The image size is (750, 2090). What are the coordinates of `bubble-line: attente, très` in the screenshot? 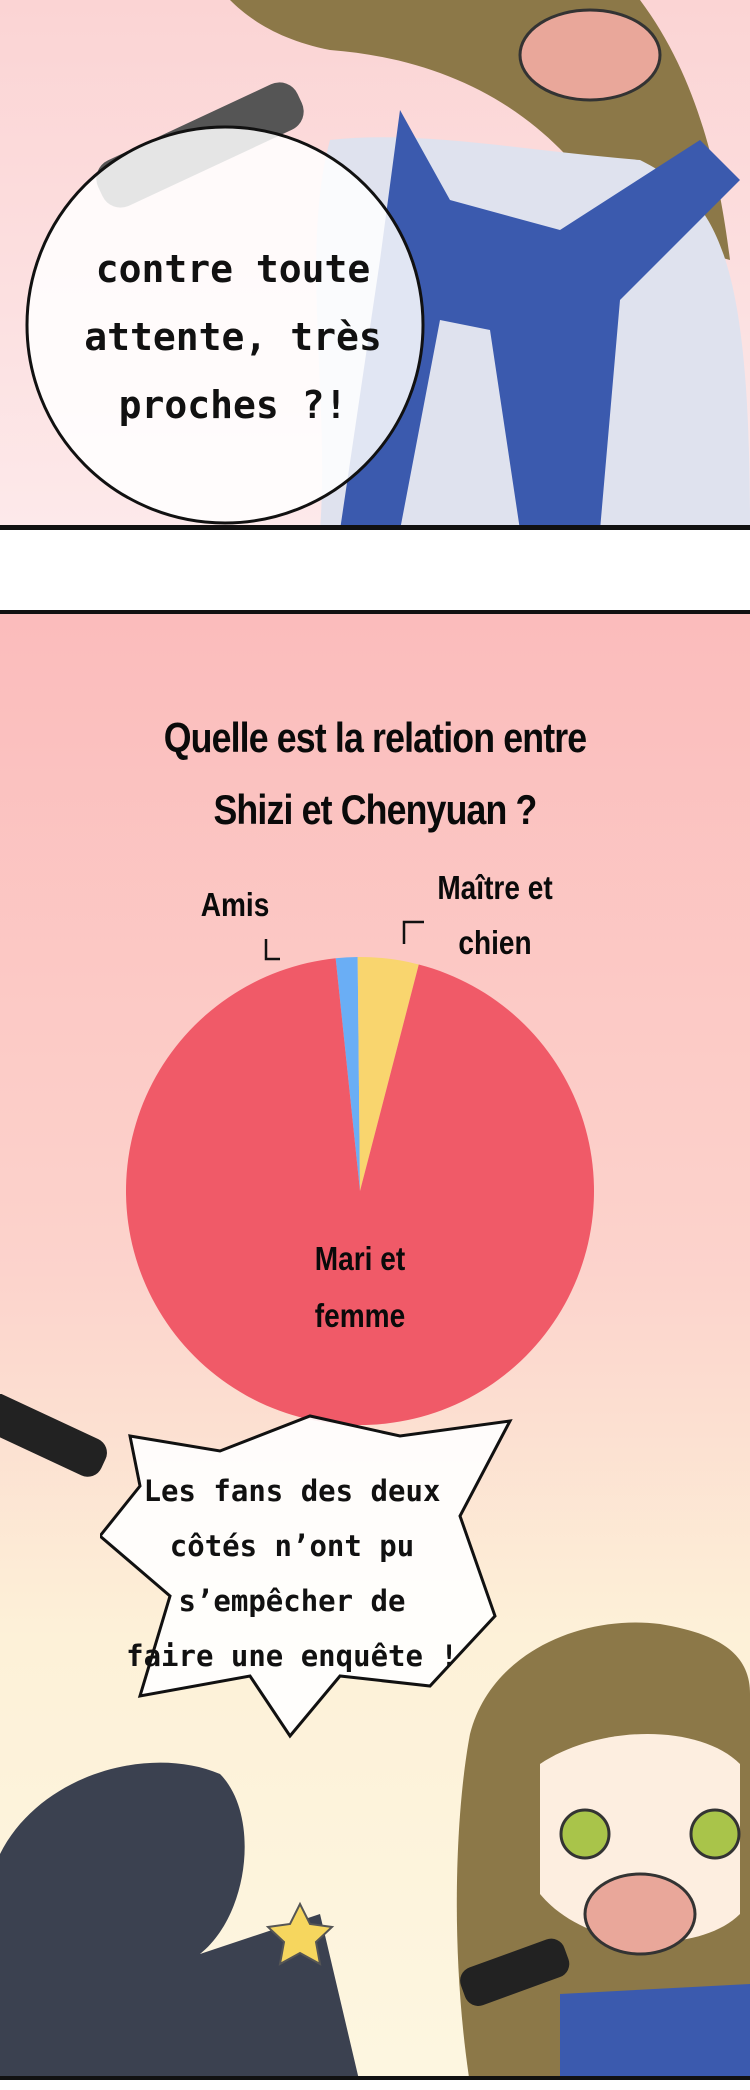 It's located at (233, 337).